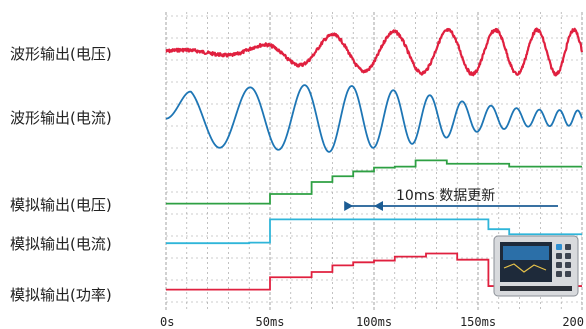  I want to click on x-tick-label: 0s, so click(167, 322).